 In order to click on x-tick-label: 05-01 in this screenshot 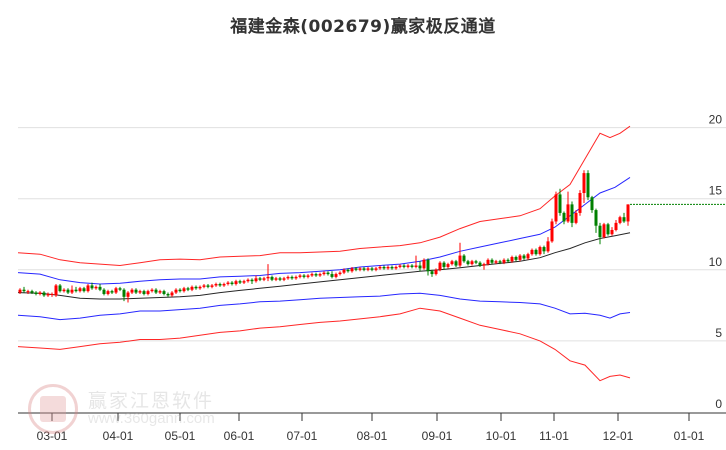, I will do `click(180, 436)`.